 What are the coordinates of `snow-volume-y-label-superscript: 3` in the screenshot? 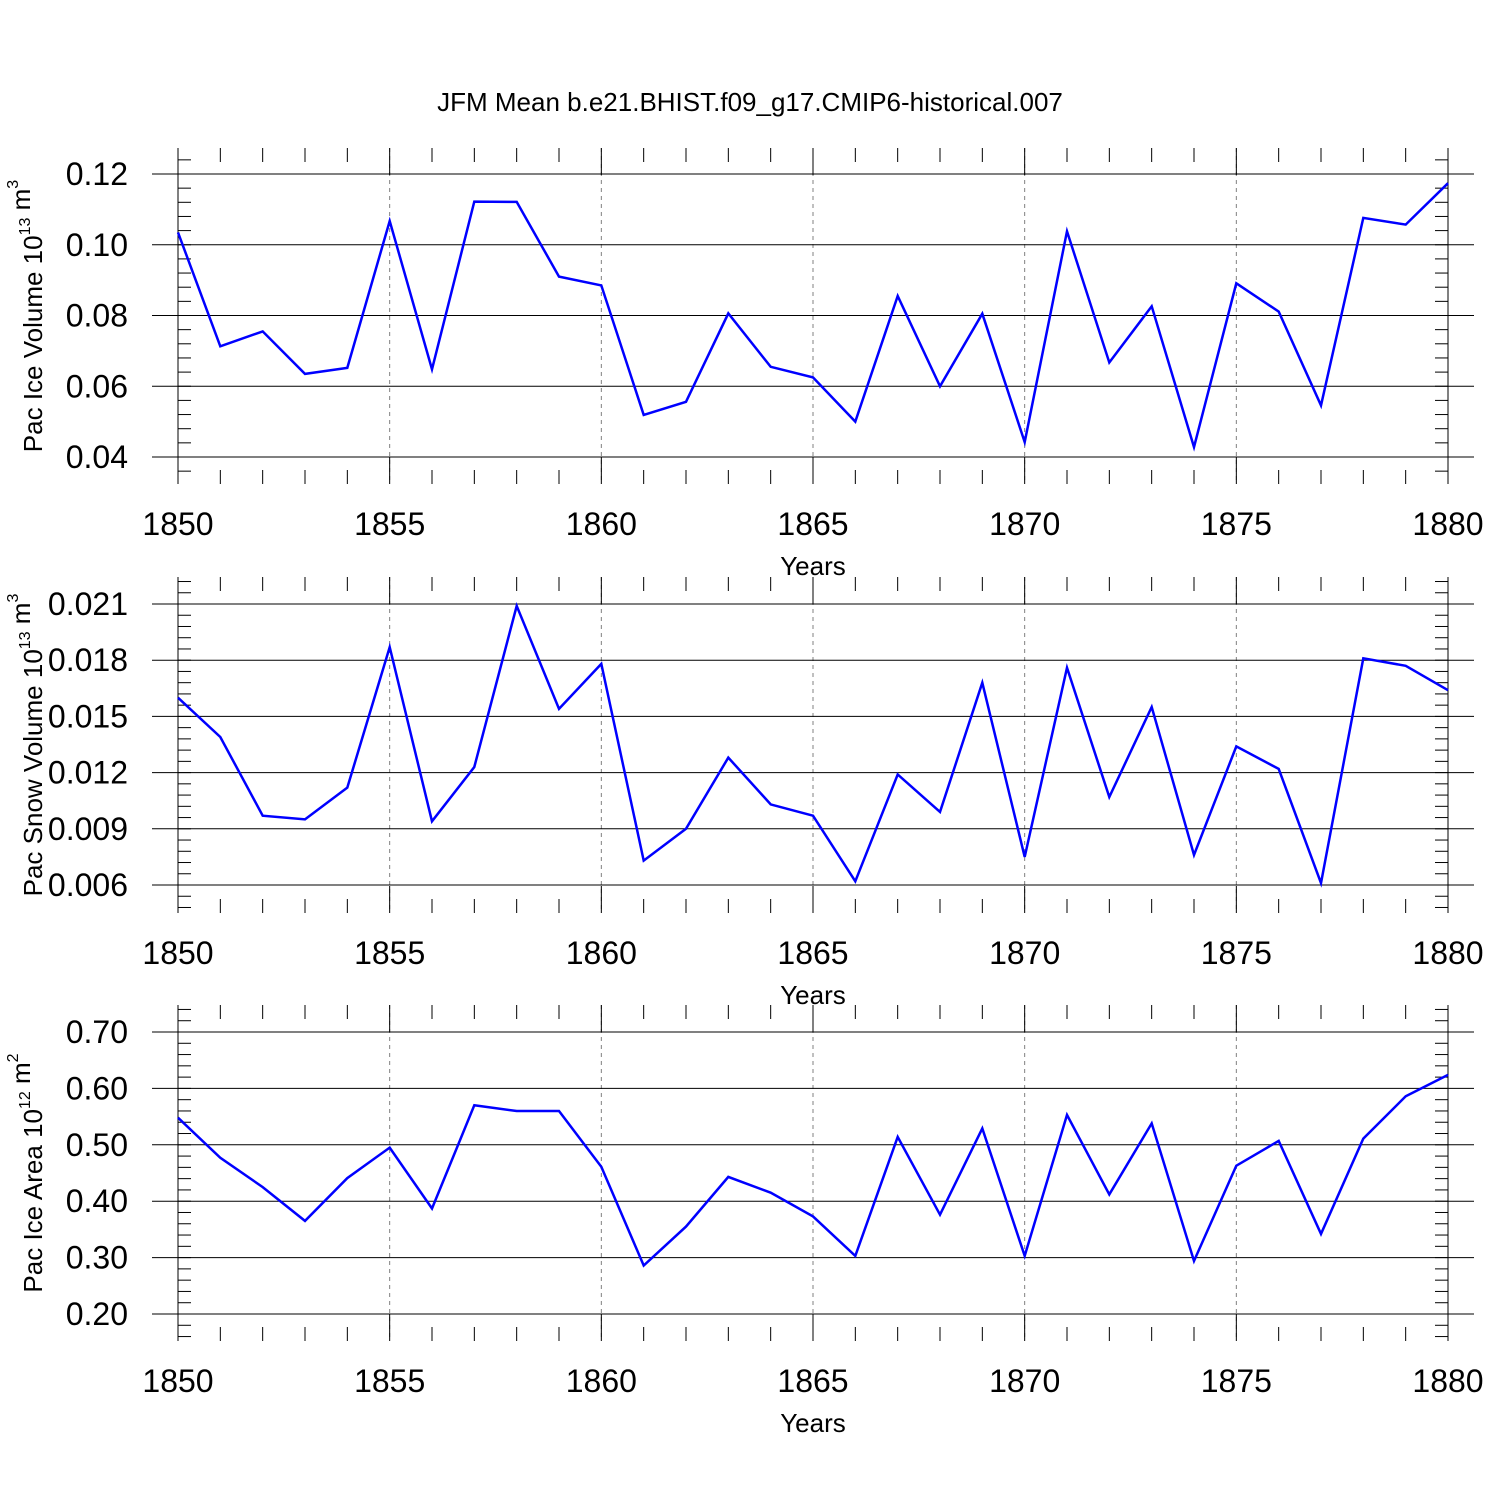 It's located at (13, 598).